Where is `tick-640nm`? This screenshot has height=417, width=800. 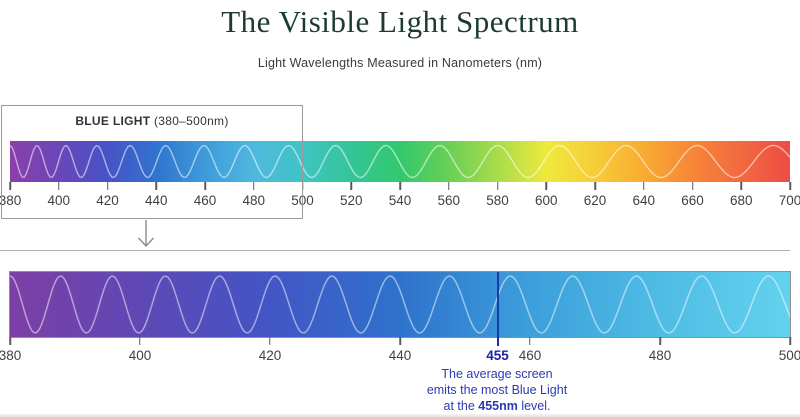 tick-640nm is located at coordinates (644, 186).